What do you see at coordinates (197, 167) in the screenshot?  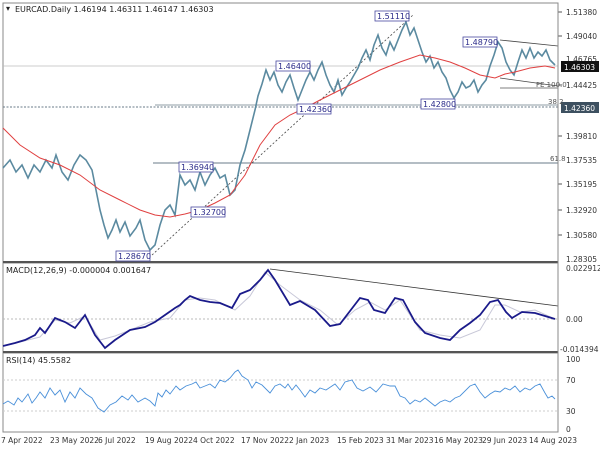 I see `svg-text: 1.36940` at bounding box center [197, 167].